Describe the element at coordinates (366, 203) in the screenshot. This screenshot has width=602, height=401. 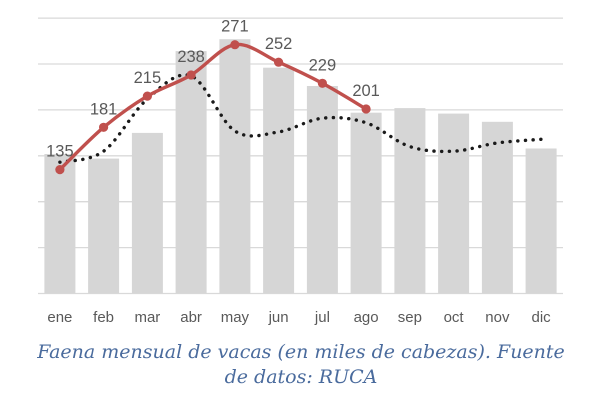
I see `bar-ago` at that location.